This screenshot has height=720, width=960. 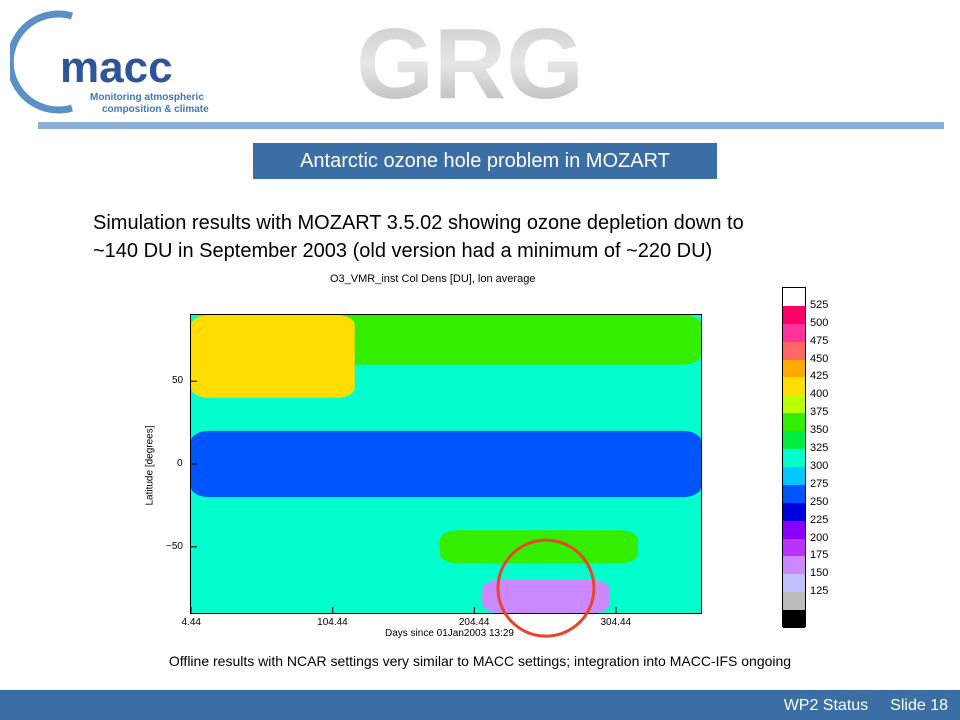 I want to click on colorbar-level-label: 450, so click(x=819, y=358).